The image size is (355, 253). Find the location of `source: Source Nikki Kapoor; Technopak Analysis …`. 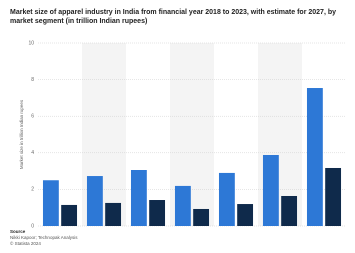

source: Source Nikki Kapoor; Technopak Analysis … is located at coordinates (43, 238).